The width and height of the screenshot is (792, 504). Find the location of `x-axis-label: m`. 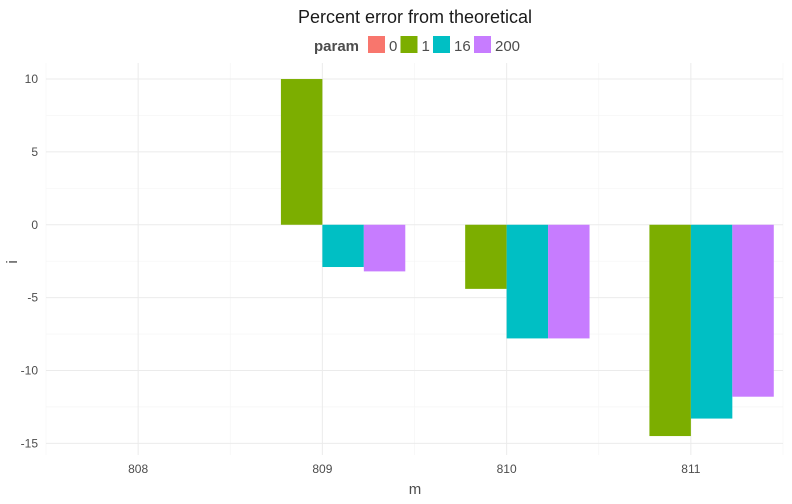

x-axis-label: m is located at coordinates (415, 489).